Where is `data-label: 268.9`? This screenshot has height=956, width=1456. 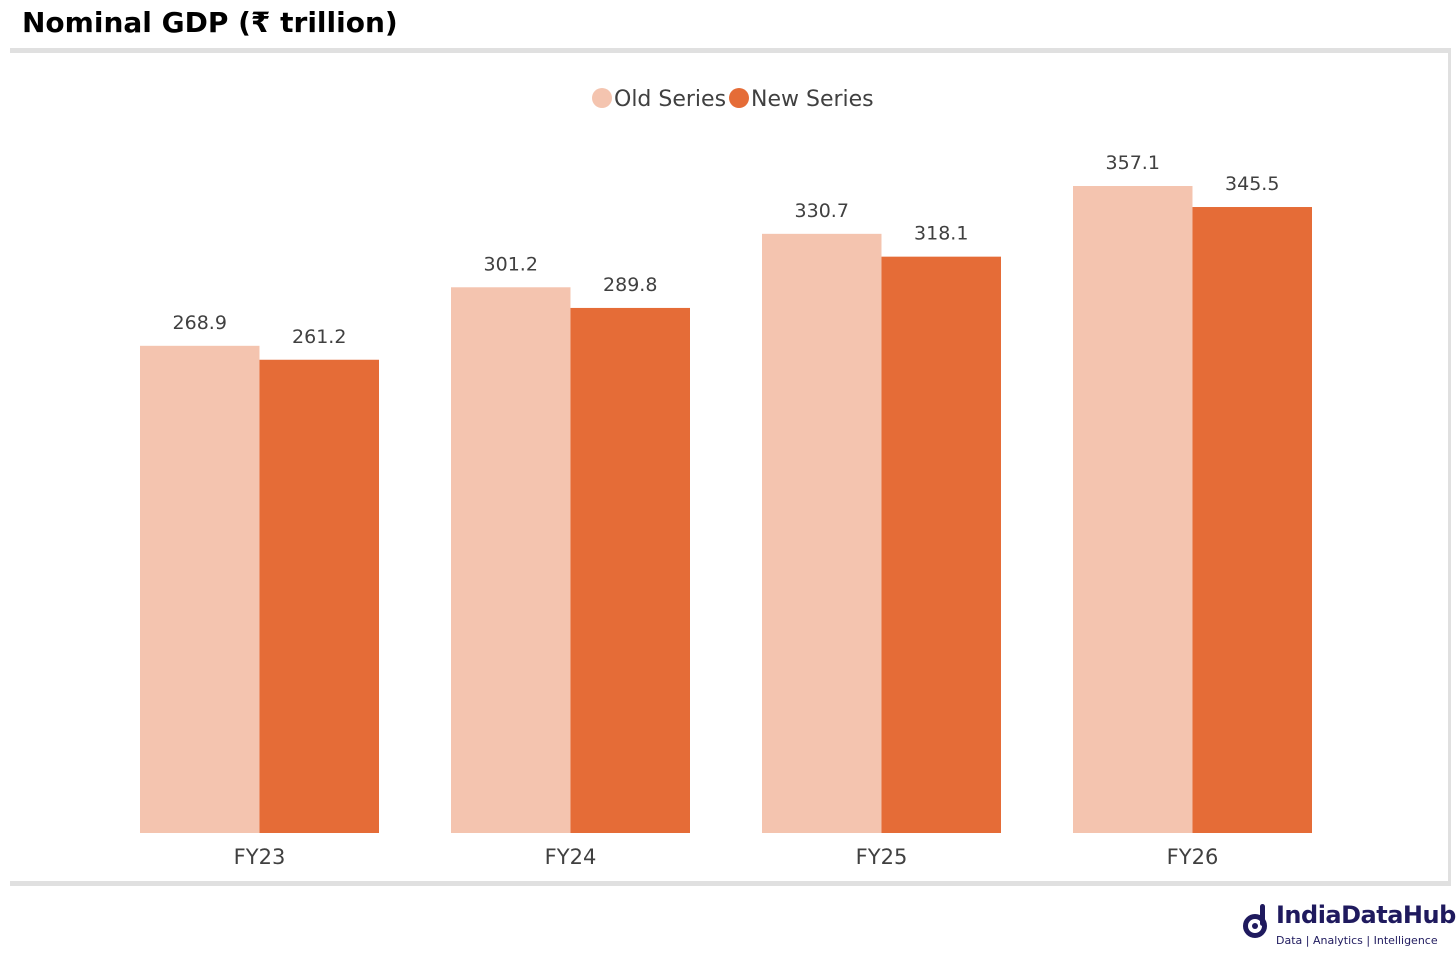 data-label: 268.9 is located at coordinates (200, 323).